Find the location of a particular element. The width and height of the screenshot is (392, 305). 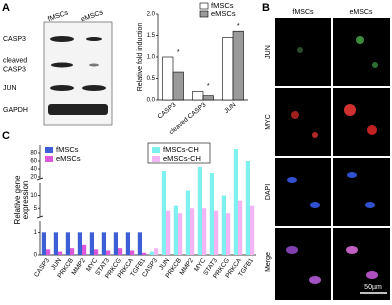

legend-box is located at coordinates (179, 153).